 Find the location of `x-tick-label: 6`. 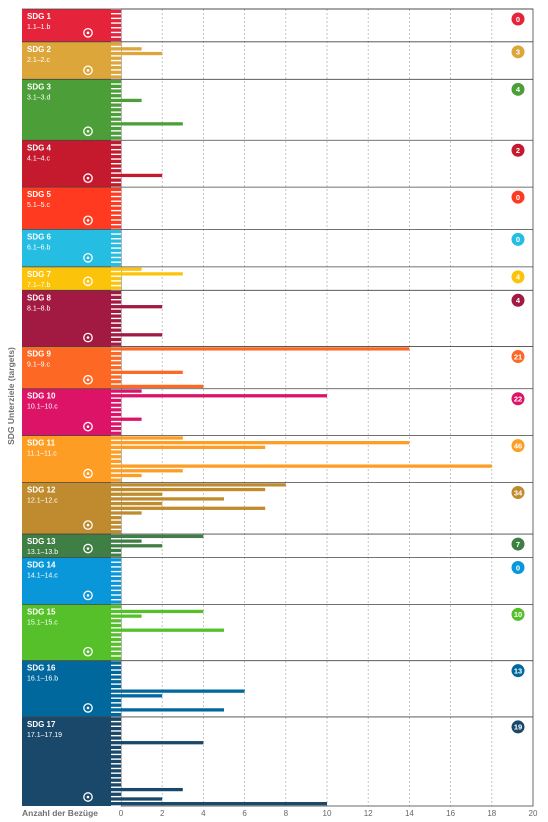

x-tick-label: 6 is located at coordinates (244, 813).